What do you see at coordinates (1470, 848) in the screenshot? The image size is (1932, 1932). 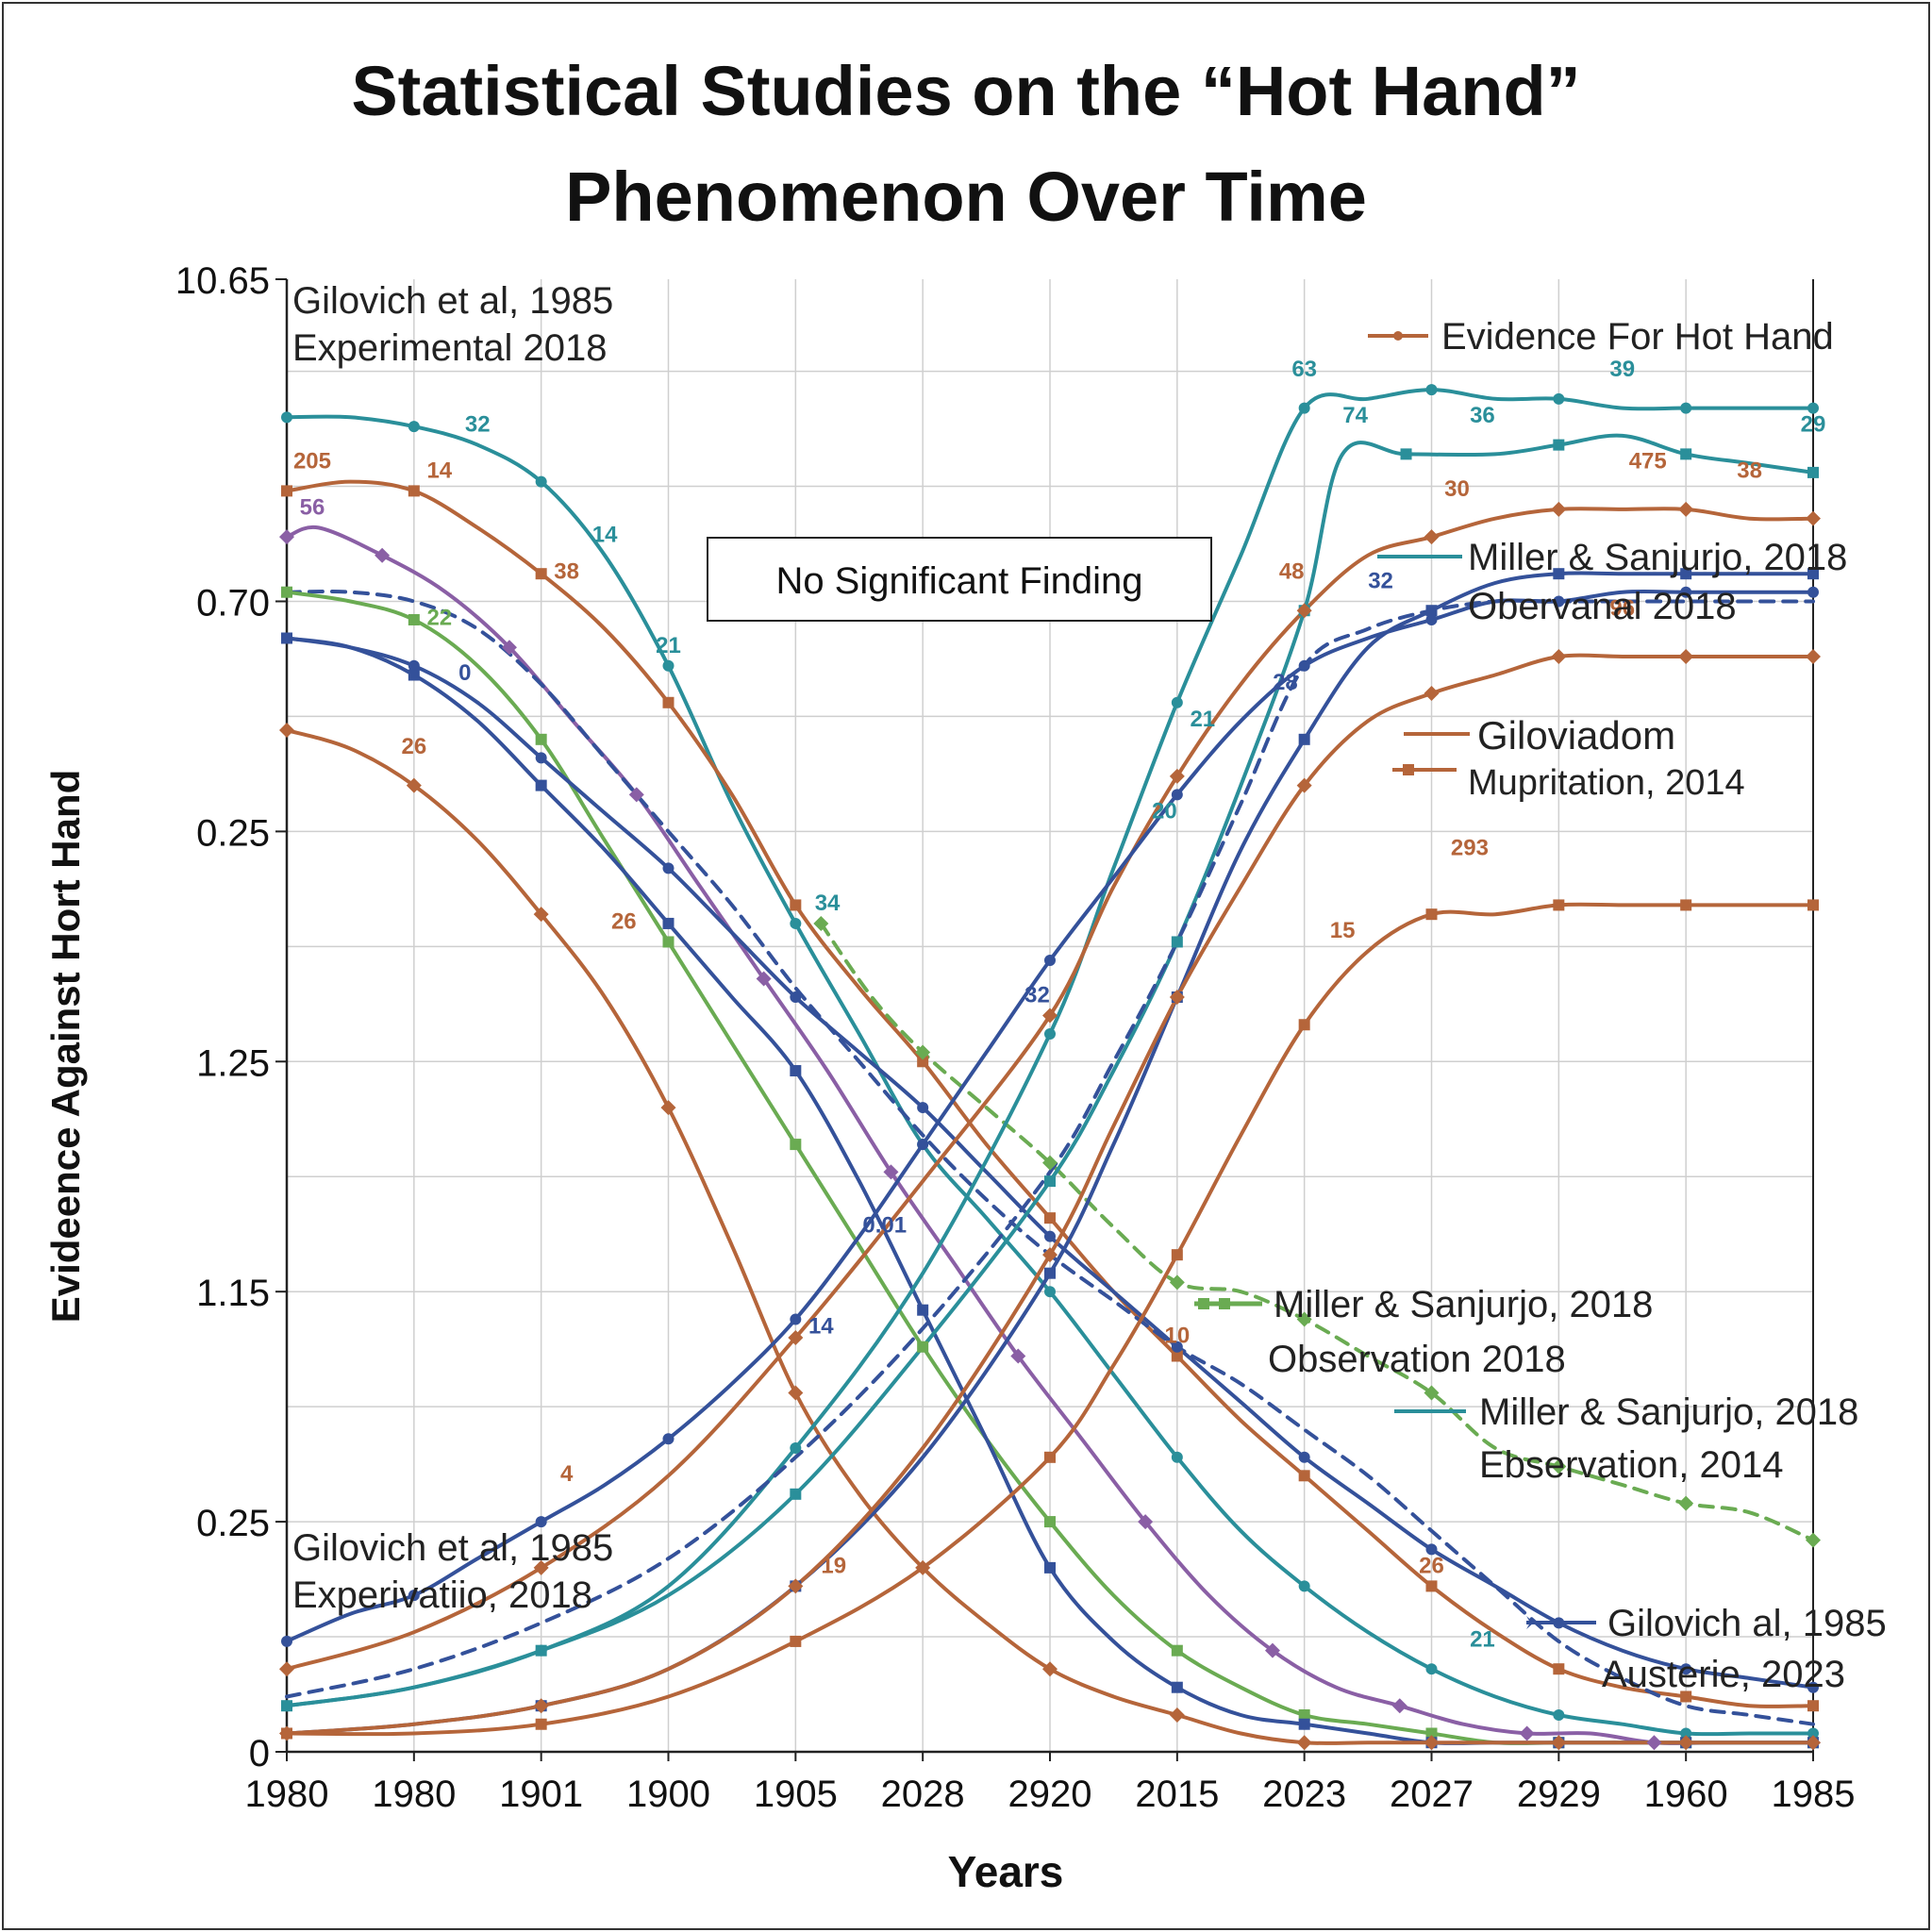 I see `series-17-data-label: 293` at bounding box center [1470, 848].